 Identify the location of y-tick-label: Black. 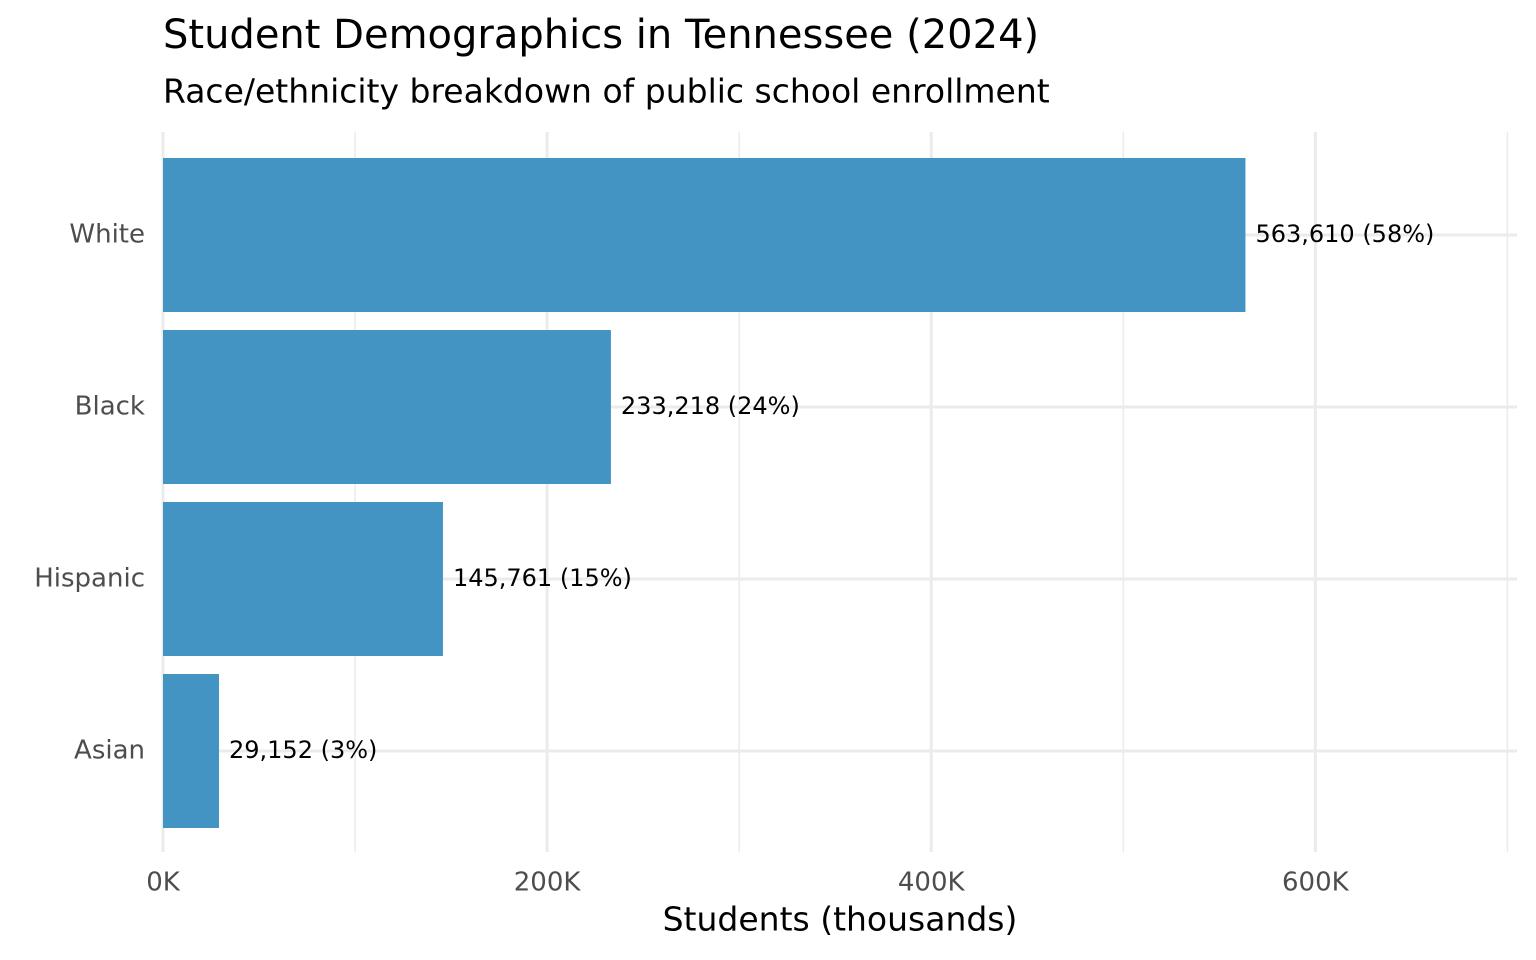
(110, 407).